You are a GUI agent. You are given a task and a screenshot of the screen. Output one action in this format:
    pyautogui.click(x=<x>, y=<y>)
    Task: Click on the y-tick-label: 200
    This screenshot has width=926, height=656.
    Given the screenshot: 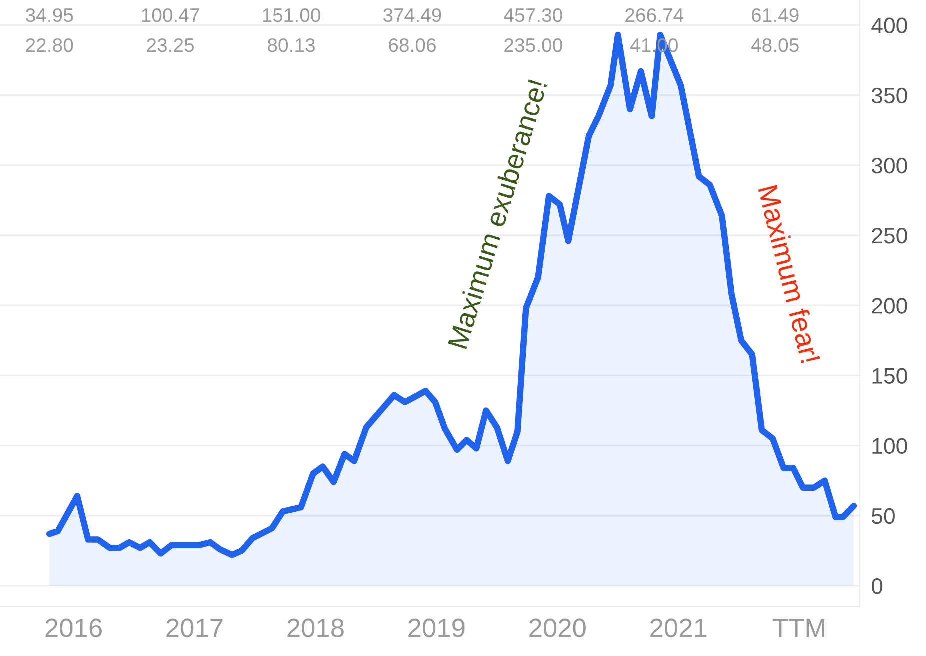 What is the action you would take?
    pyautogui.click(x=890, y=306)
    